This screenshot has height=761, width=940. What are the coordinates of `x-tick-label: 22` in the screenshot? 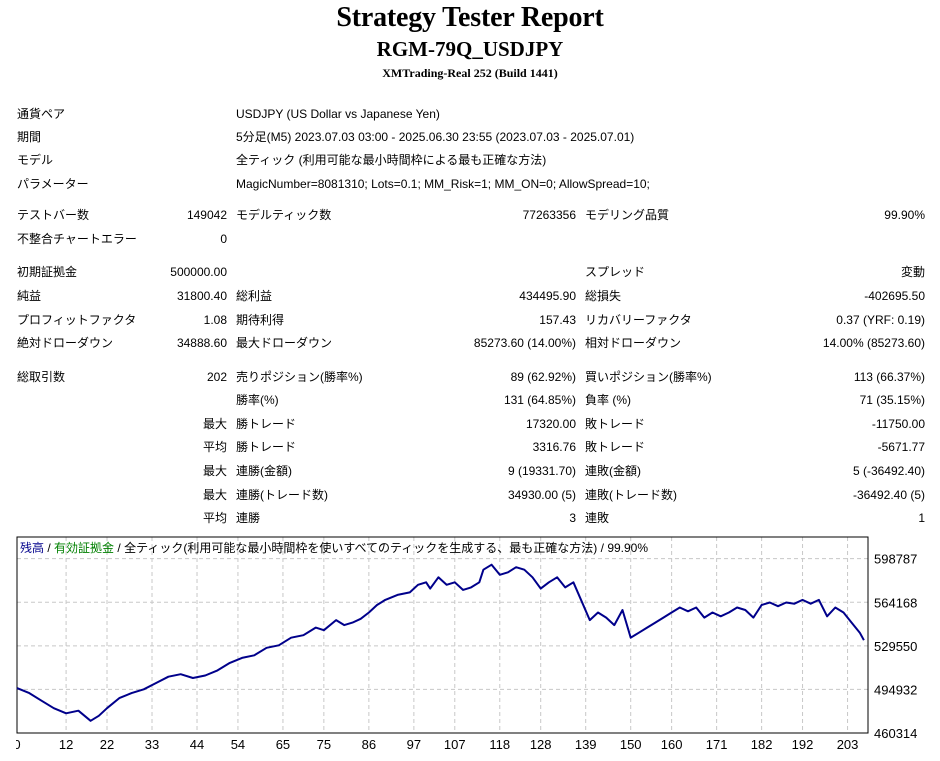 It's located at (107, 744).